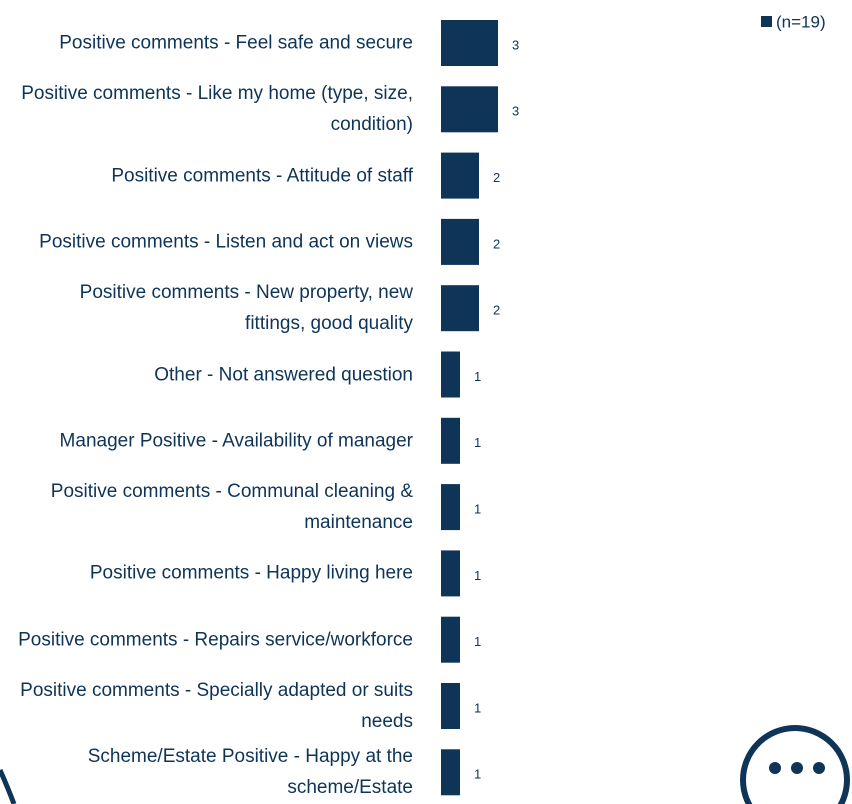 The image size is (852, 804). Describe the element at coordinates (236, 43) in the screenshot. I see `category-label: Positive comments - Feel safe and secure` at that location.